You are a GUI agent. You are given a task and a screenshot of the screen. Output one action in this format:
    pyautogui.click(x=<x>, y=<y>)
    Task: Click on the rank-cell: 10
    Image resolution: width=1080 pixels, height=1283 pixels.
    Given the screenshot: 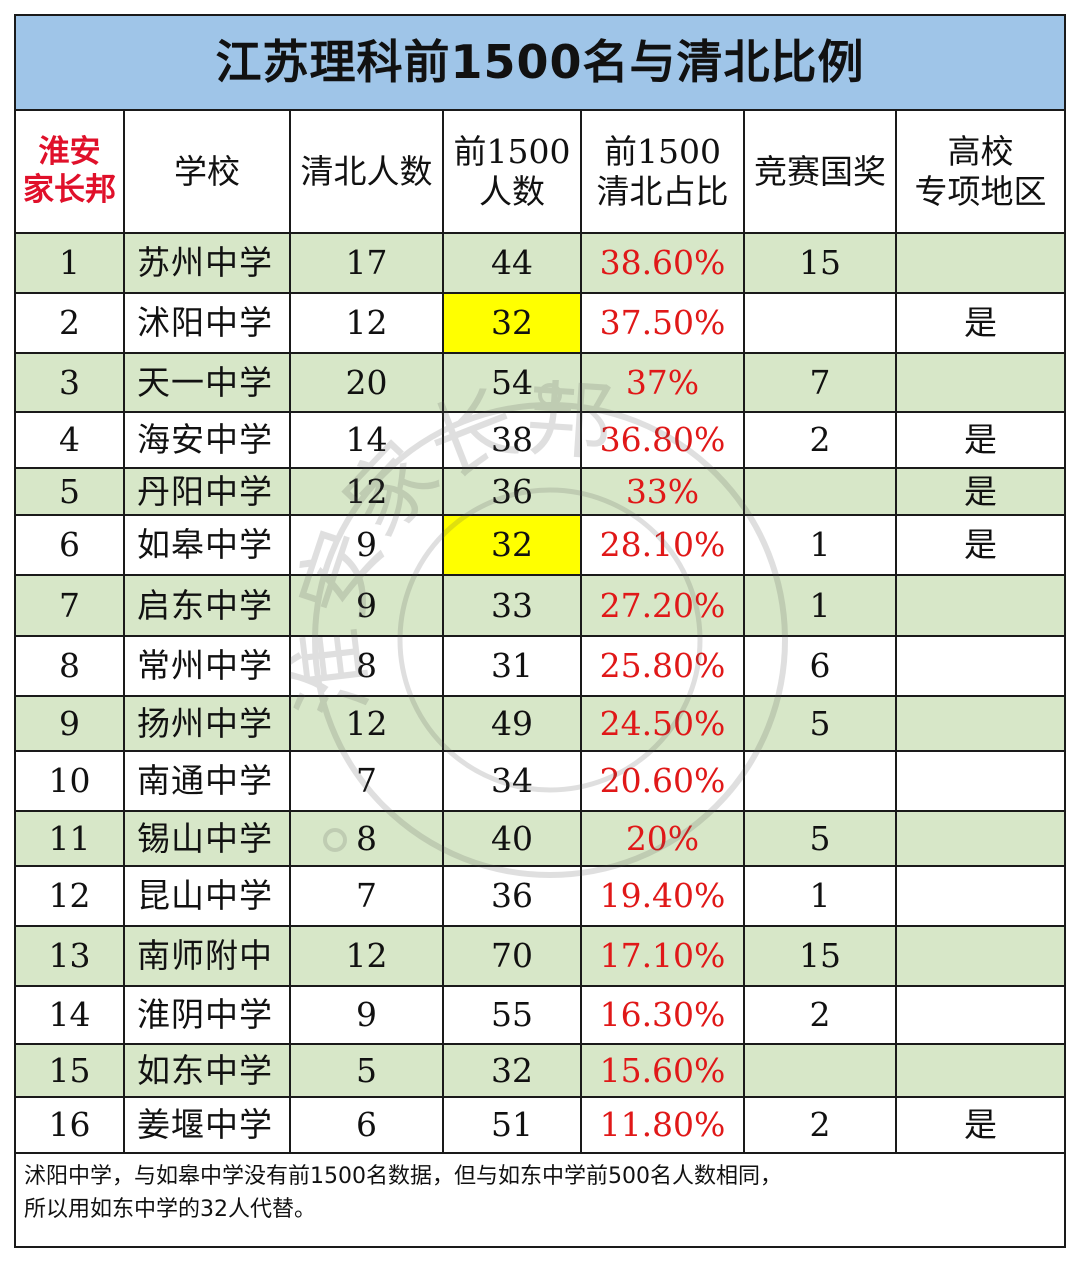 What is the action you would take?
    pyautogui.click(x=69, y=781)
    